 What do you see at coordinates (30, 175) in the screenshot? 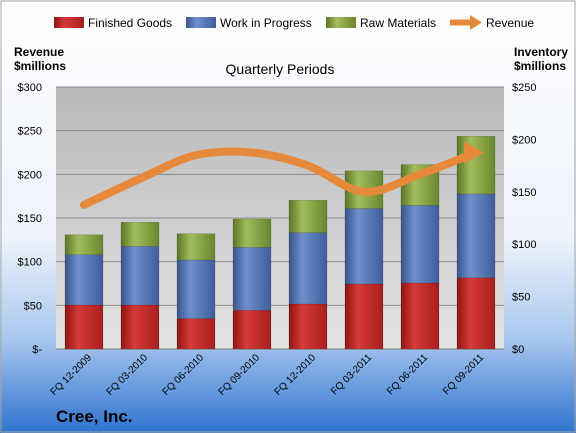
I see `left-tick-label: $200` at bounding box center [30, 175].